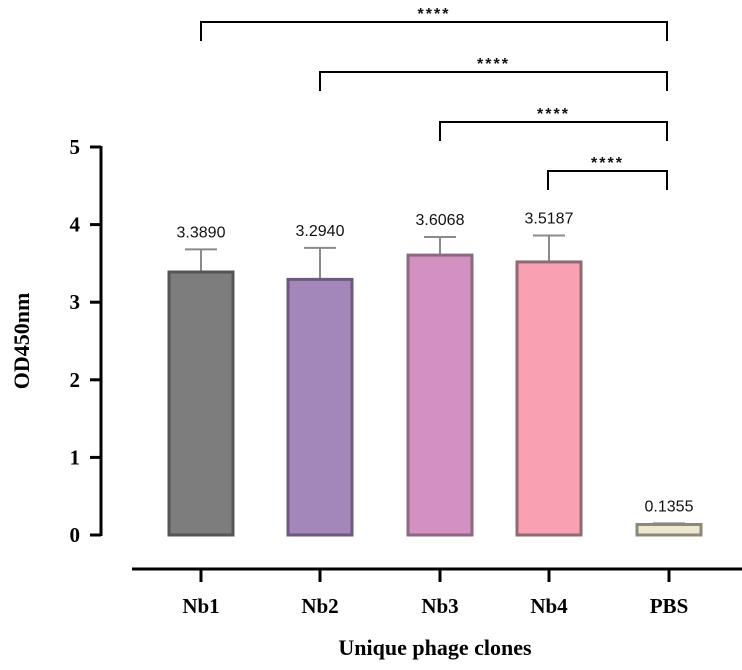  What do you see at coordinates (549, 218) in the screenshot?
I see `value-label: 3.5187` at bounding box center [549, 218].